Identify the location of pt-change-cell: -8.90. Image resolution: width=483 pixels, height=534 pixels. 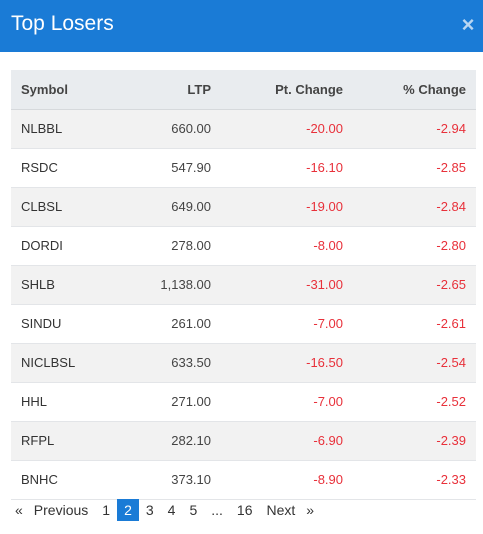
(328, 479).